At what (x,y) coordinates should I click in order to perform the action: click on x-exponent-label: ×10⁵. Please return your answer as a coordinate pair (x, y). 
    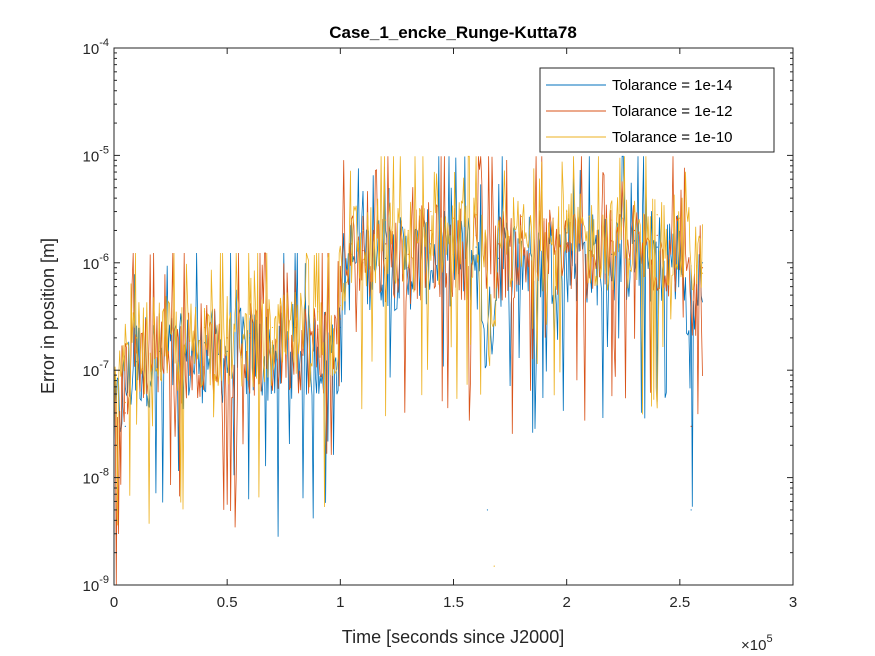
    Looking at the image, I should click on (757, 643).